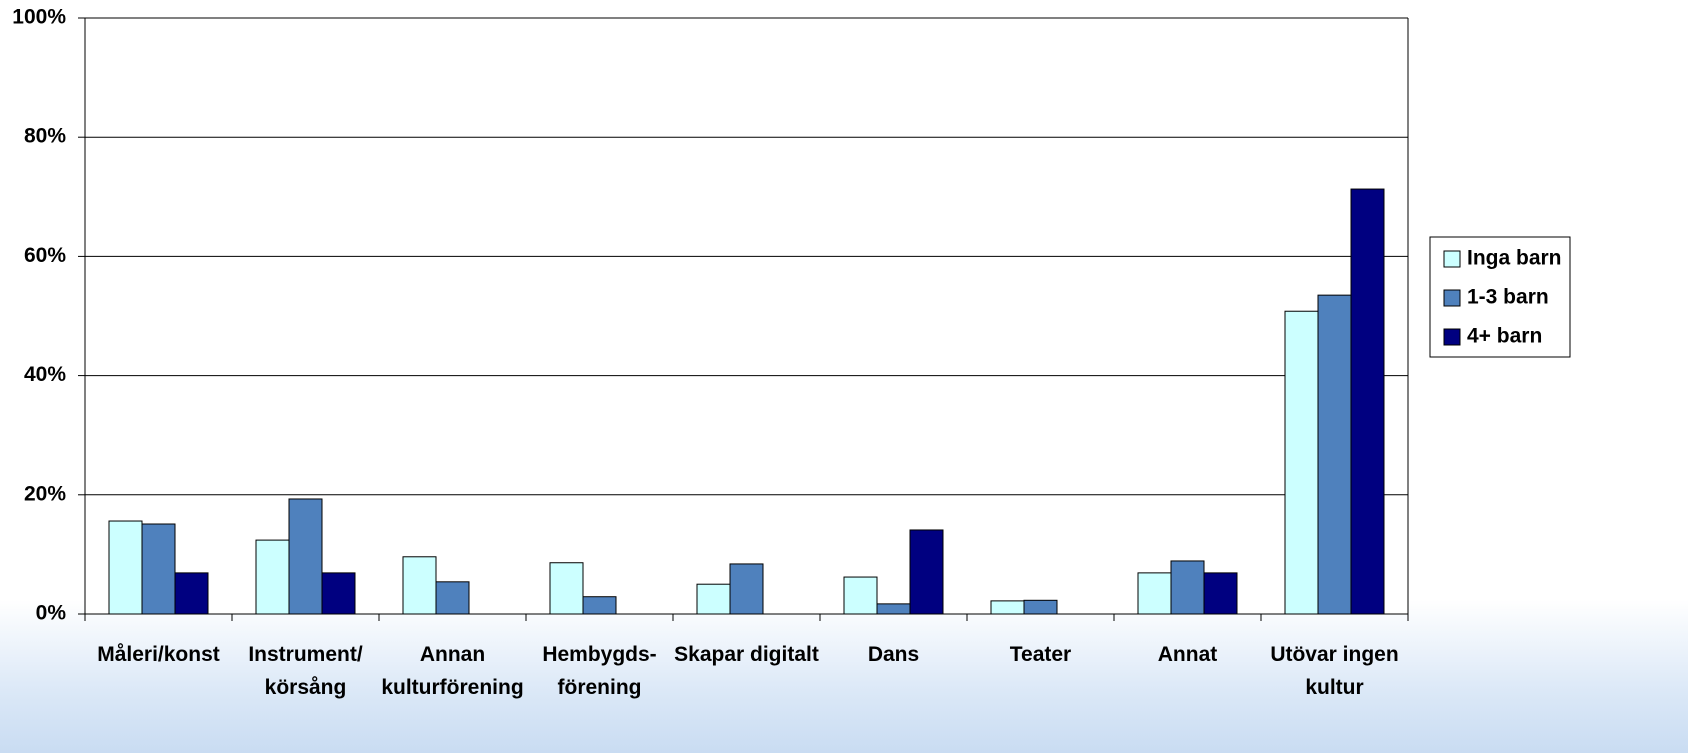 The height and width of the screenshot is (753, 1688). I want to click on x-tick-label: Dans, so click(893, 654).